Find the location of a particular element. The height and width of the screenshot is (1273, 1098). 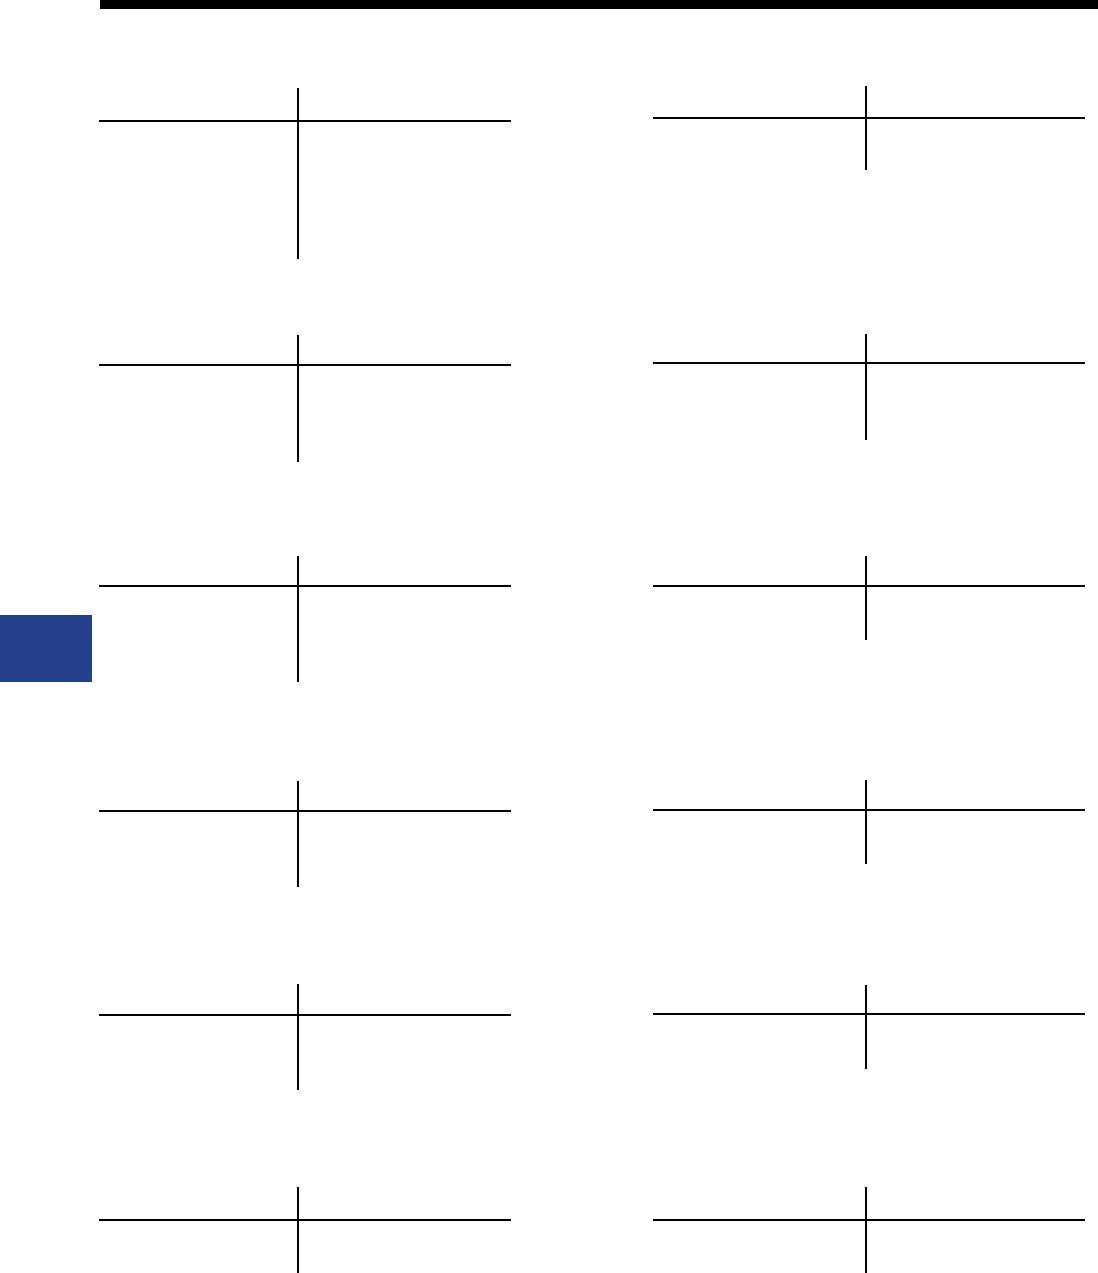

section-thumb-index-marker is located at coordinates (46, 648).